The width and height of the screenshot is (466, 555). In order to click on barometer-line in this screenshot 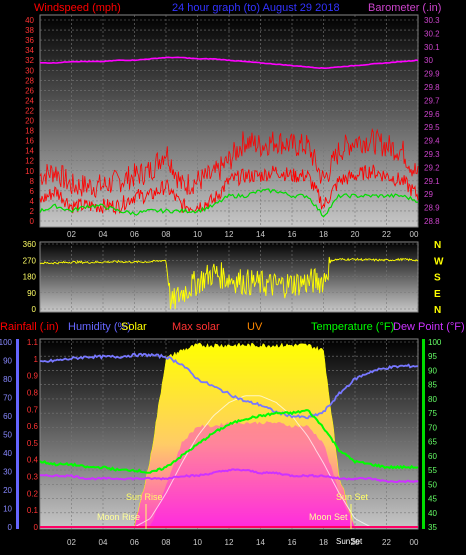, I will do `click(229, 63)`.